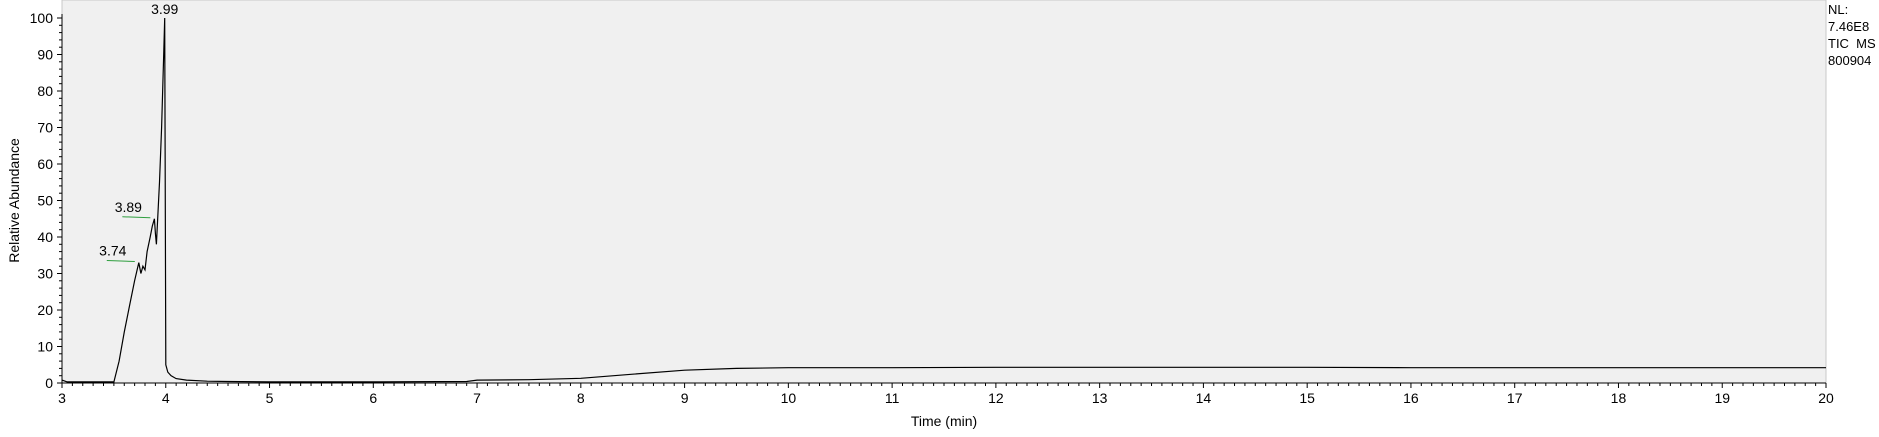  What do you see at coordinates (139, 132) in the screenshot?
I see `peak-annotations: 3.99 3.89 3.74` at bounding box center [139, 132].